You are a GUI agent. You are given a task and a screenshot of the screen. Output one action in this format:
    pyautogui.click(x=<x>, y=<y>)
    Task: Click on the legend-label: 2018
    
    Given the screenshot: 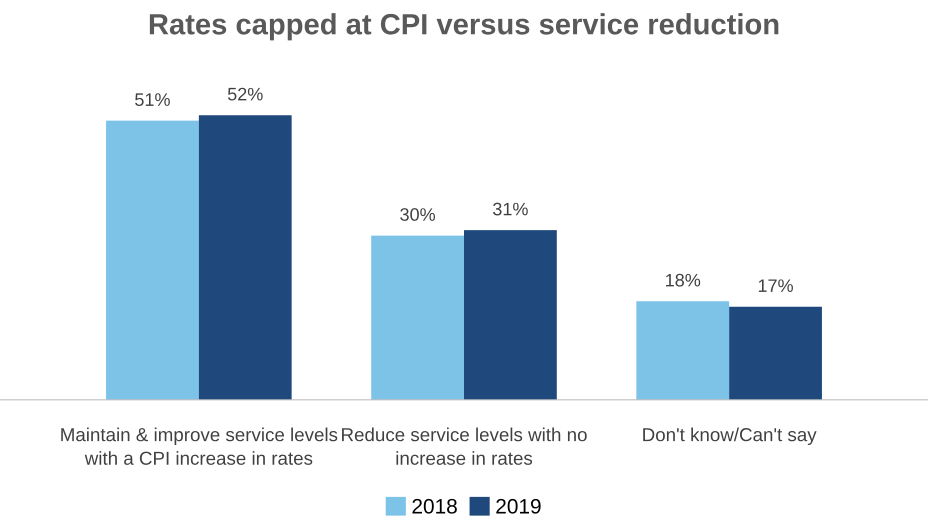 What is the action you would take?
    pyautogui.click(x=434, y=506)
    